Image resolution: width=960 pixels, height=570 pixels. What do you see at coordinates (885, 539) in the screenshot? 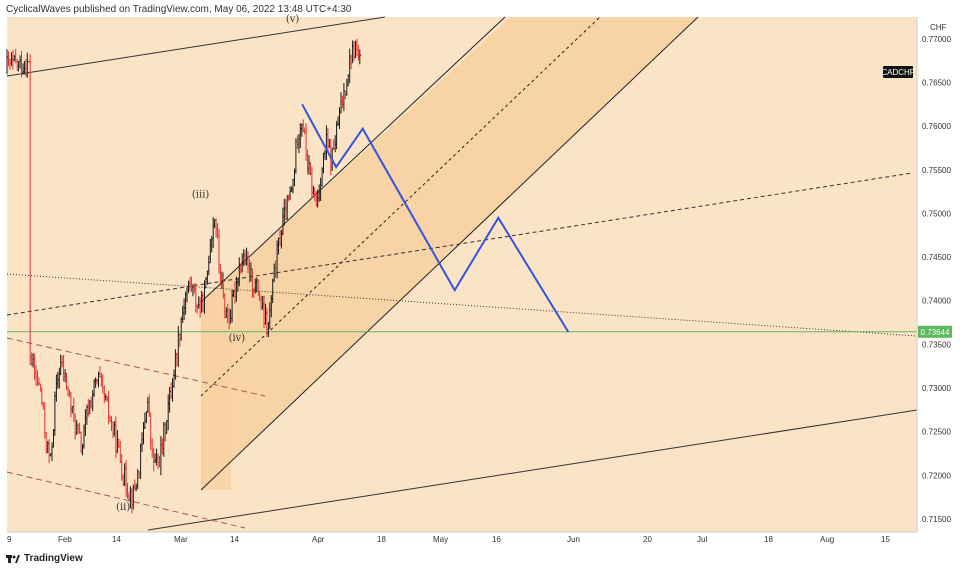
I see `x-tick-label: 15` at bounding box center [885, 539].